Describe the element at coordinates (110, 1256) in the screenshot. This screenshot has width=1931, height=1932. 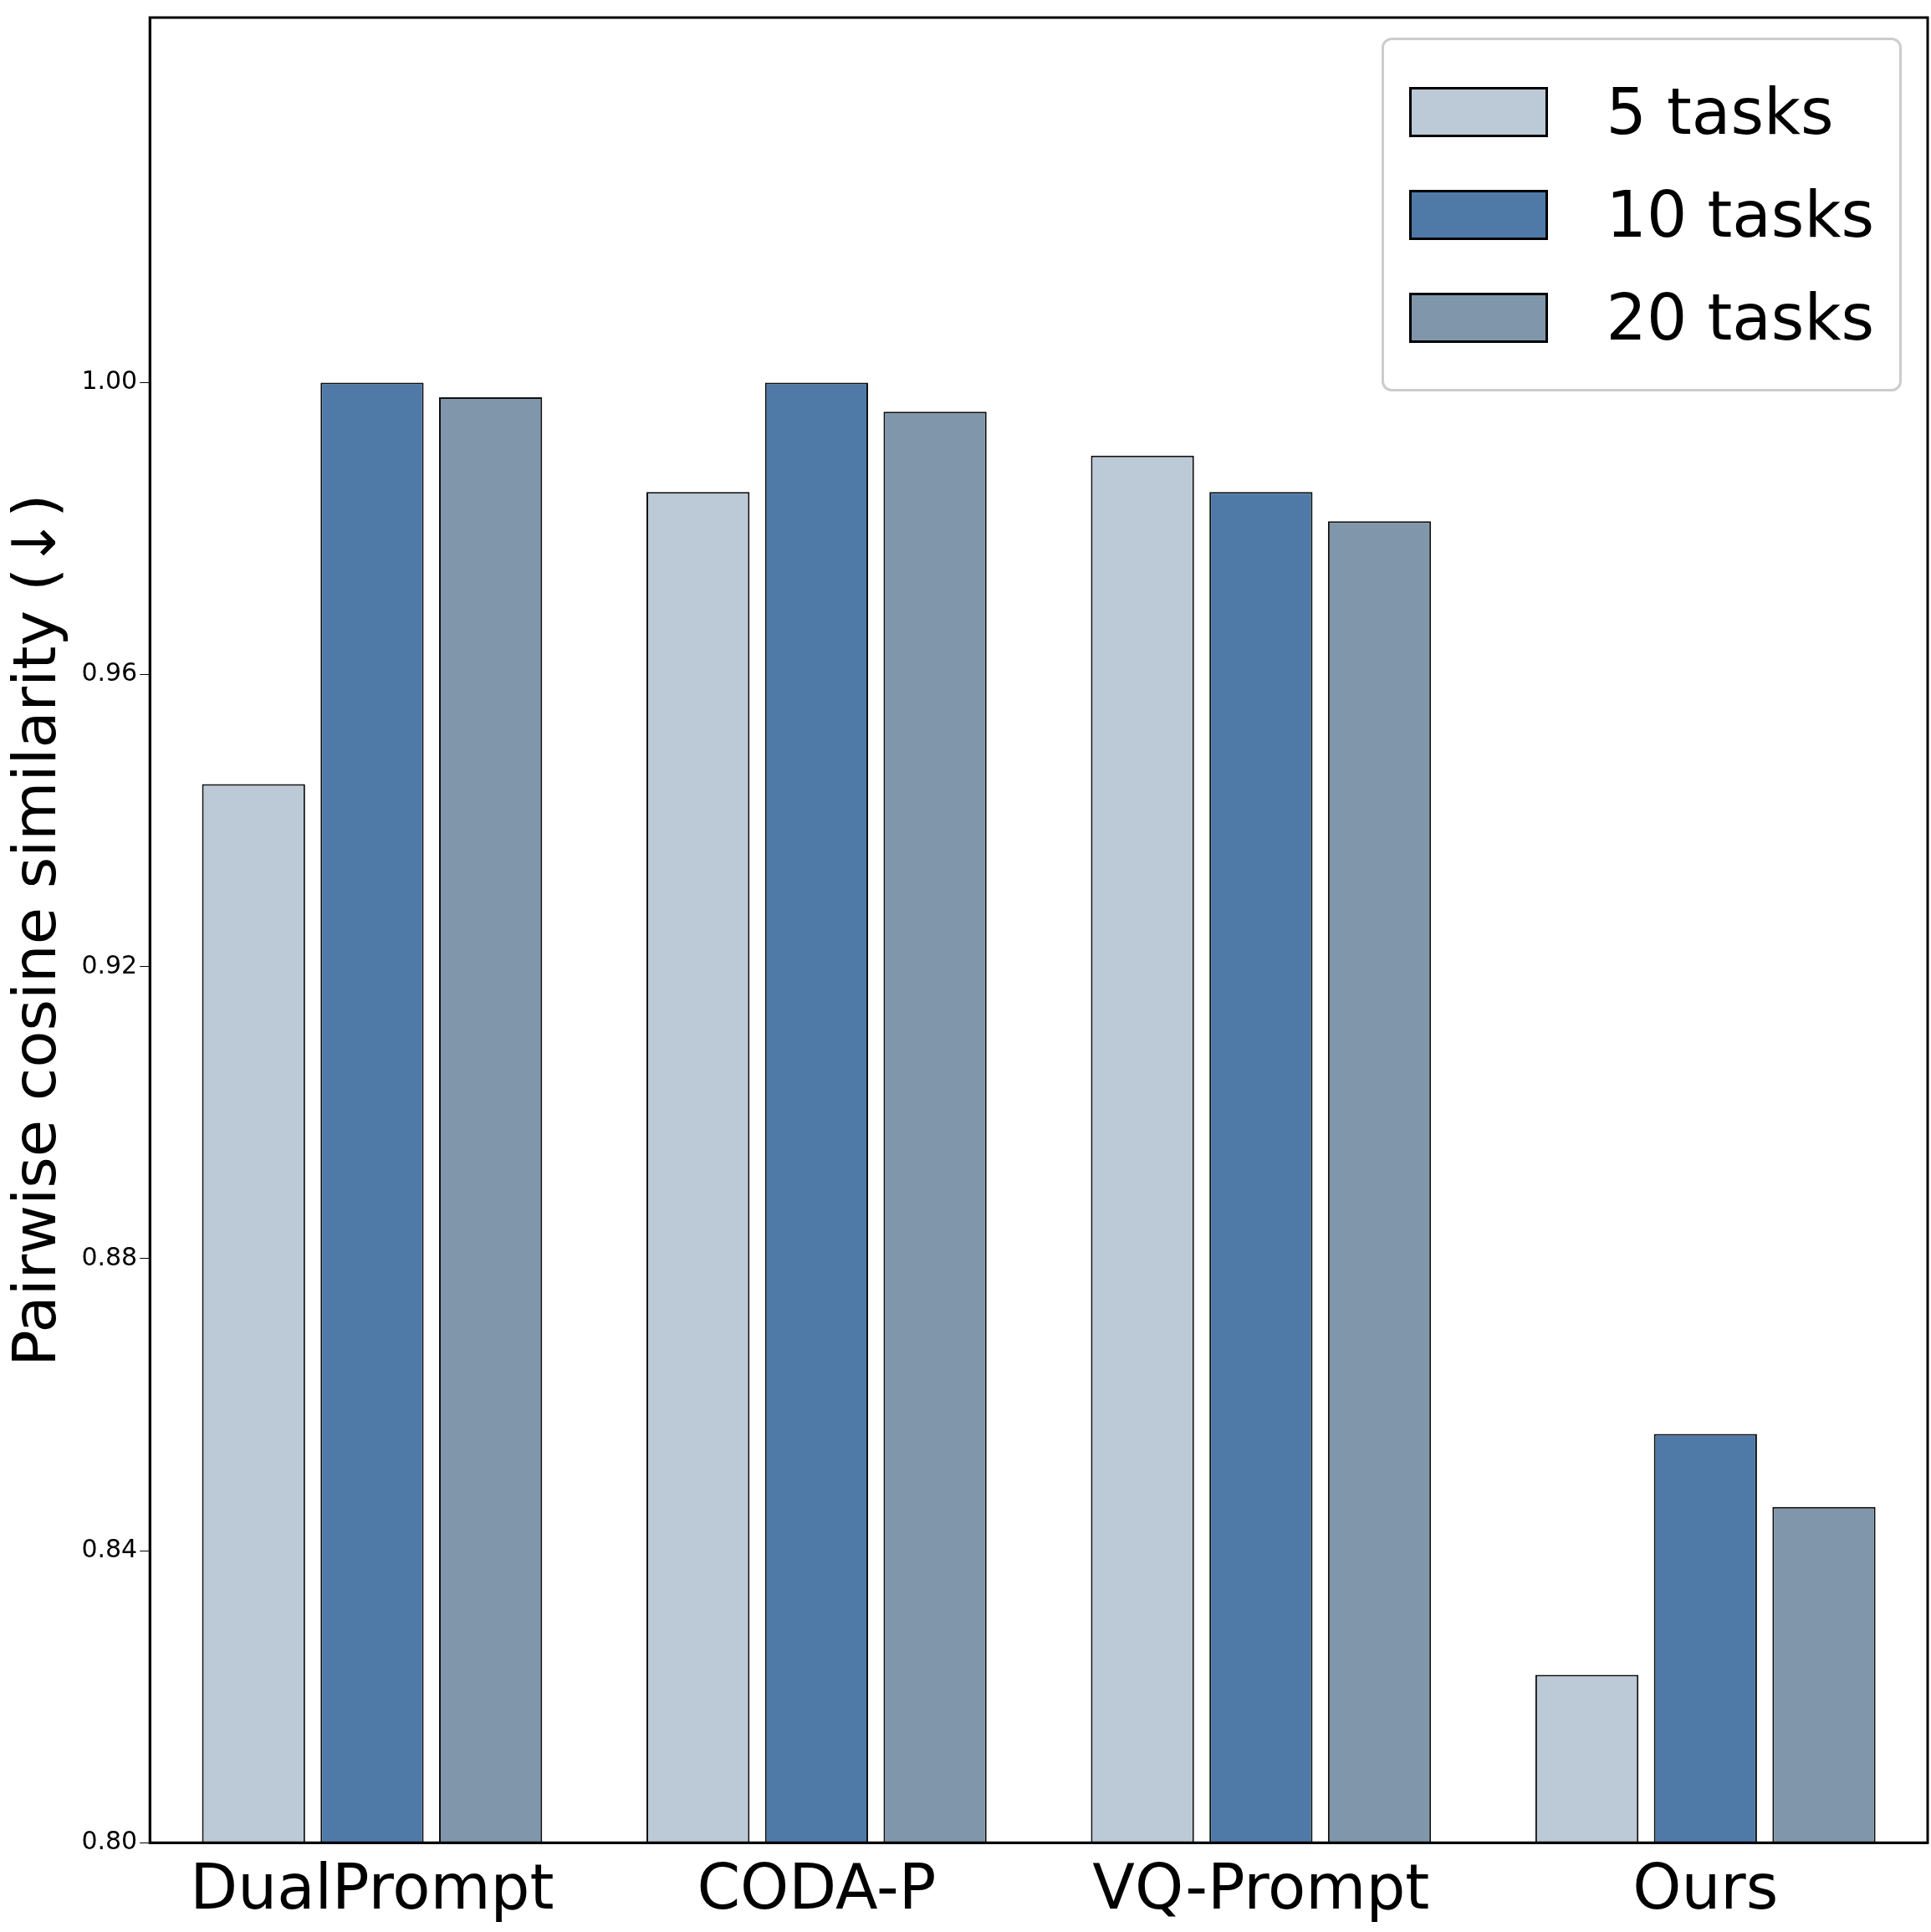
I see `y-tick-label: 0.88` at that location.